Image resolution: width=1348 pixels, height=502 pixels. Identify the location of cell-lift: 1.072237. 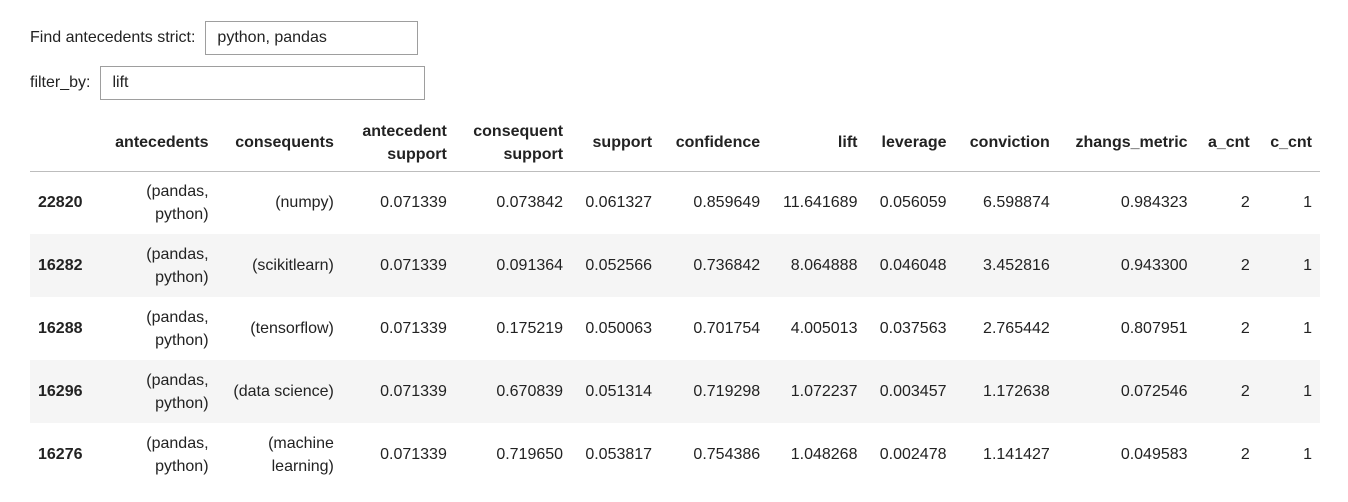
(824, 391).